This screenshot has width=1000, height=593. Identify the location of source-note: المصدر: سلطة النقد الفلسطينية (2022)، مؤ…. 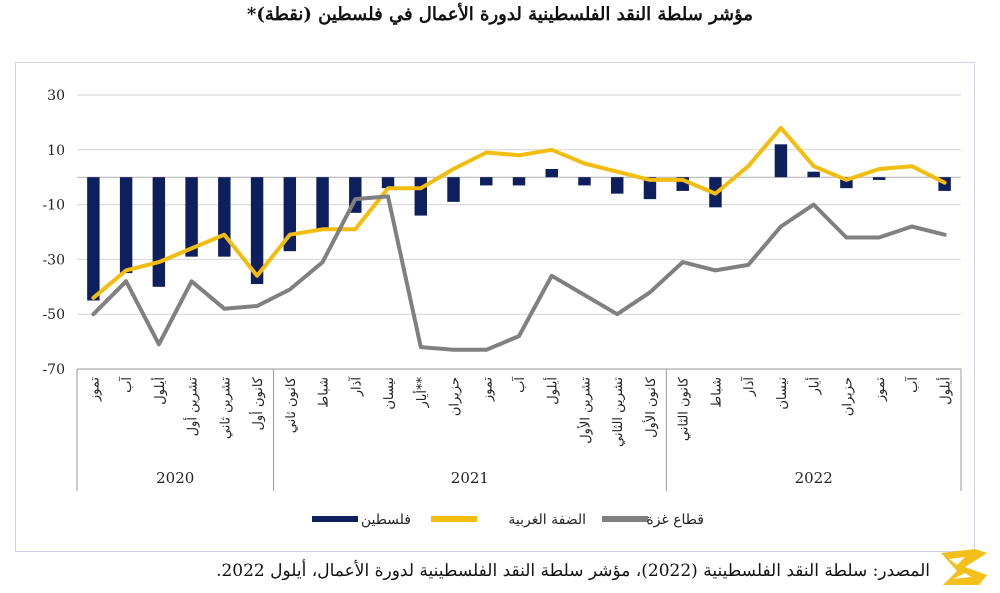
(573, 571).